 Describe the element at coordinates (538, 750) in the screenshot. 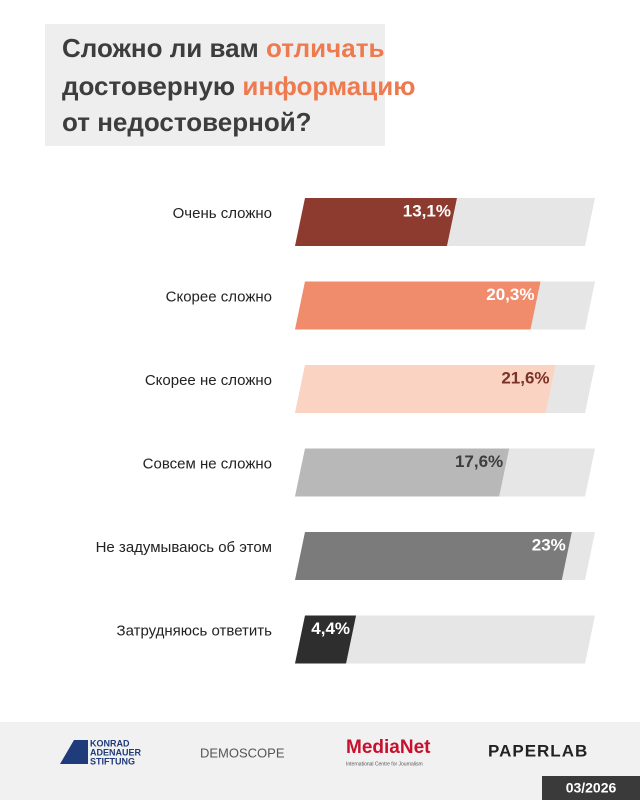

I see `logo-text: PAPERLAB` at that location.